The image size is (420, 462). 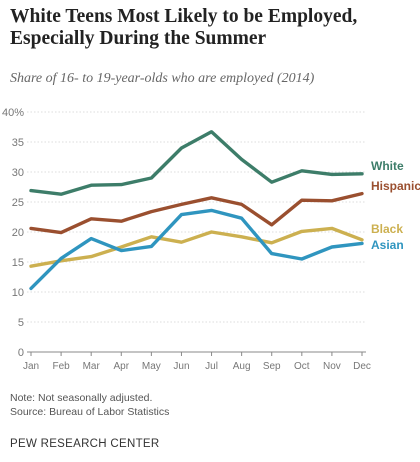 I want to click on x-tick-label: Sep, so click(x=272, y=366).